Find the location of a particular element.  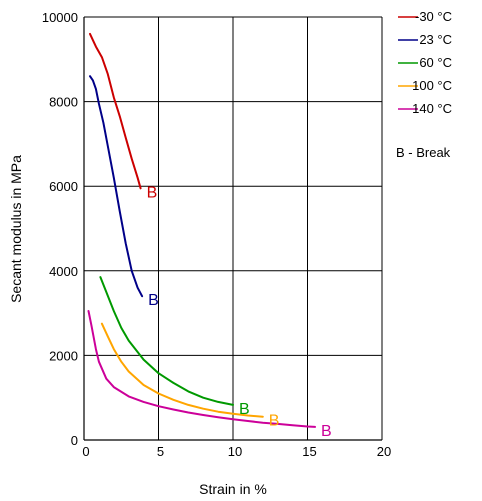

series-line-140-c is located at coordinates (201, 369).